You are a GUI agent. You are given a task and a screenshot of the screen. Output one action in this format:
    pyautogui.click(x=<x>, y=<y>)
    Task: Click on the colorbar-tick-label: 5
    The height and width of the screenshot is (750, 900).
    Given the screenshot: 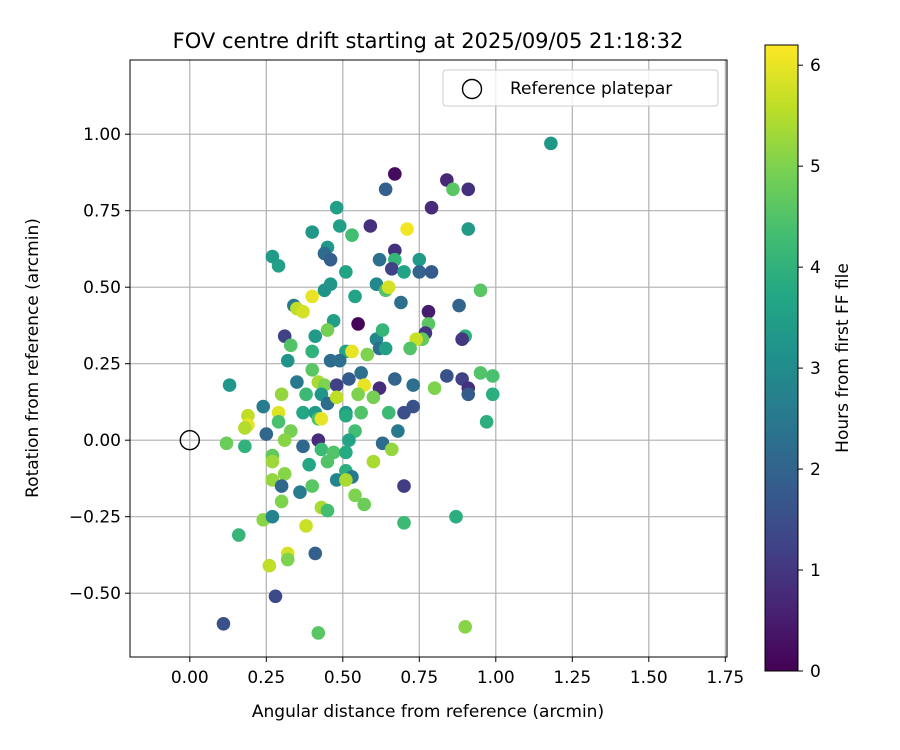 What is the action you would take?
    pyautogui.click(x=815, y=167)
    